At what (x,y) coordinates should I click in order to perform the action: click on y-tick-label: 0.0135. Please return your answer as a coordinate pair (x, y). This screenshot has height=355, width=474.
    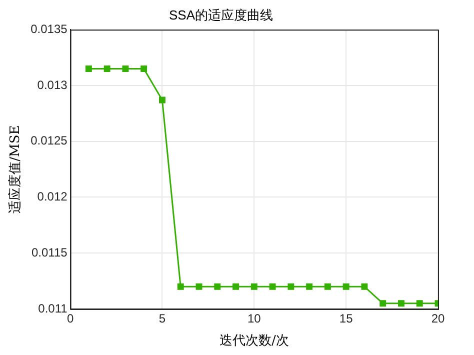
    Looking at the image, I should click on (49, 29).